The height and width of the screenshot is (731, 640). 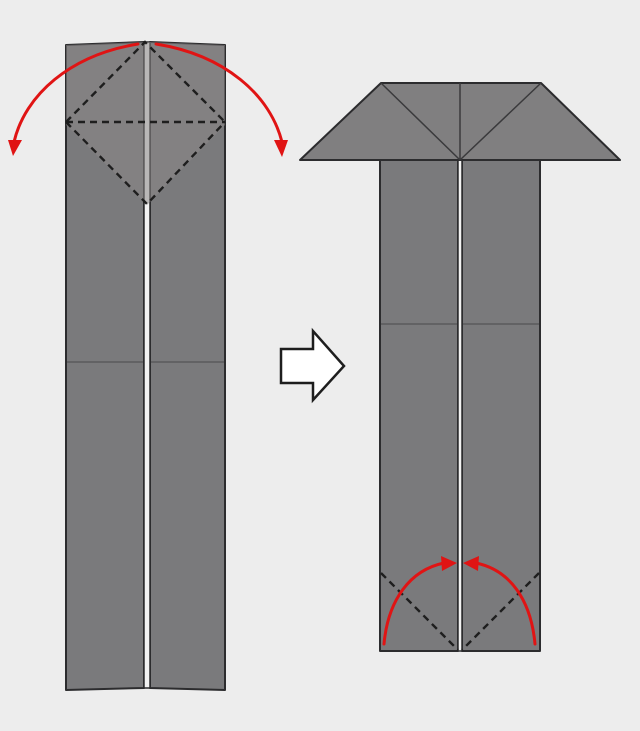 What do you see at coordinates (460, 405) in the screenshot?
I see `step-2-center-gap` at bounding box center [460, 405].